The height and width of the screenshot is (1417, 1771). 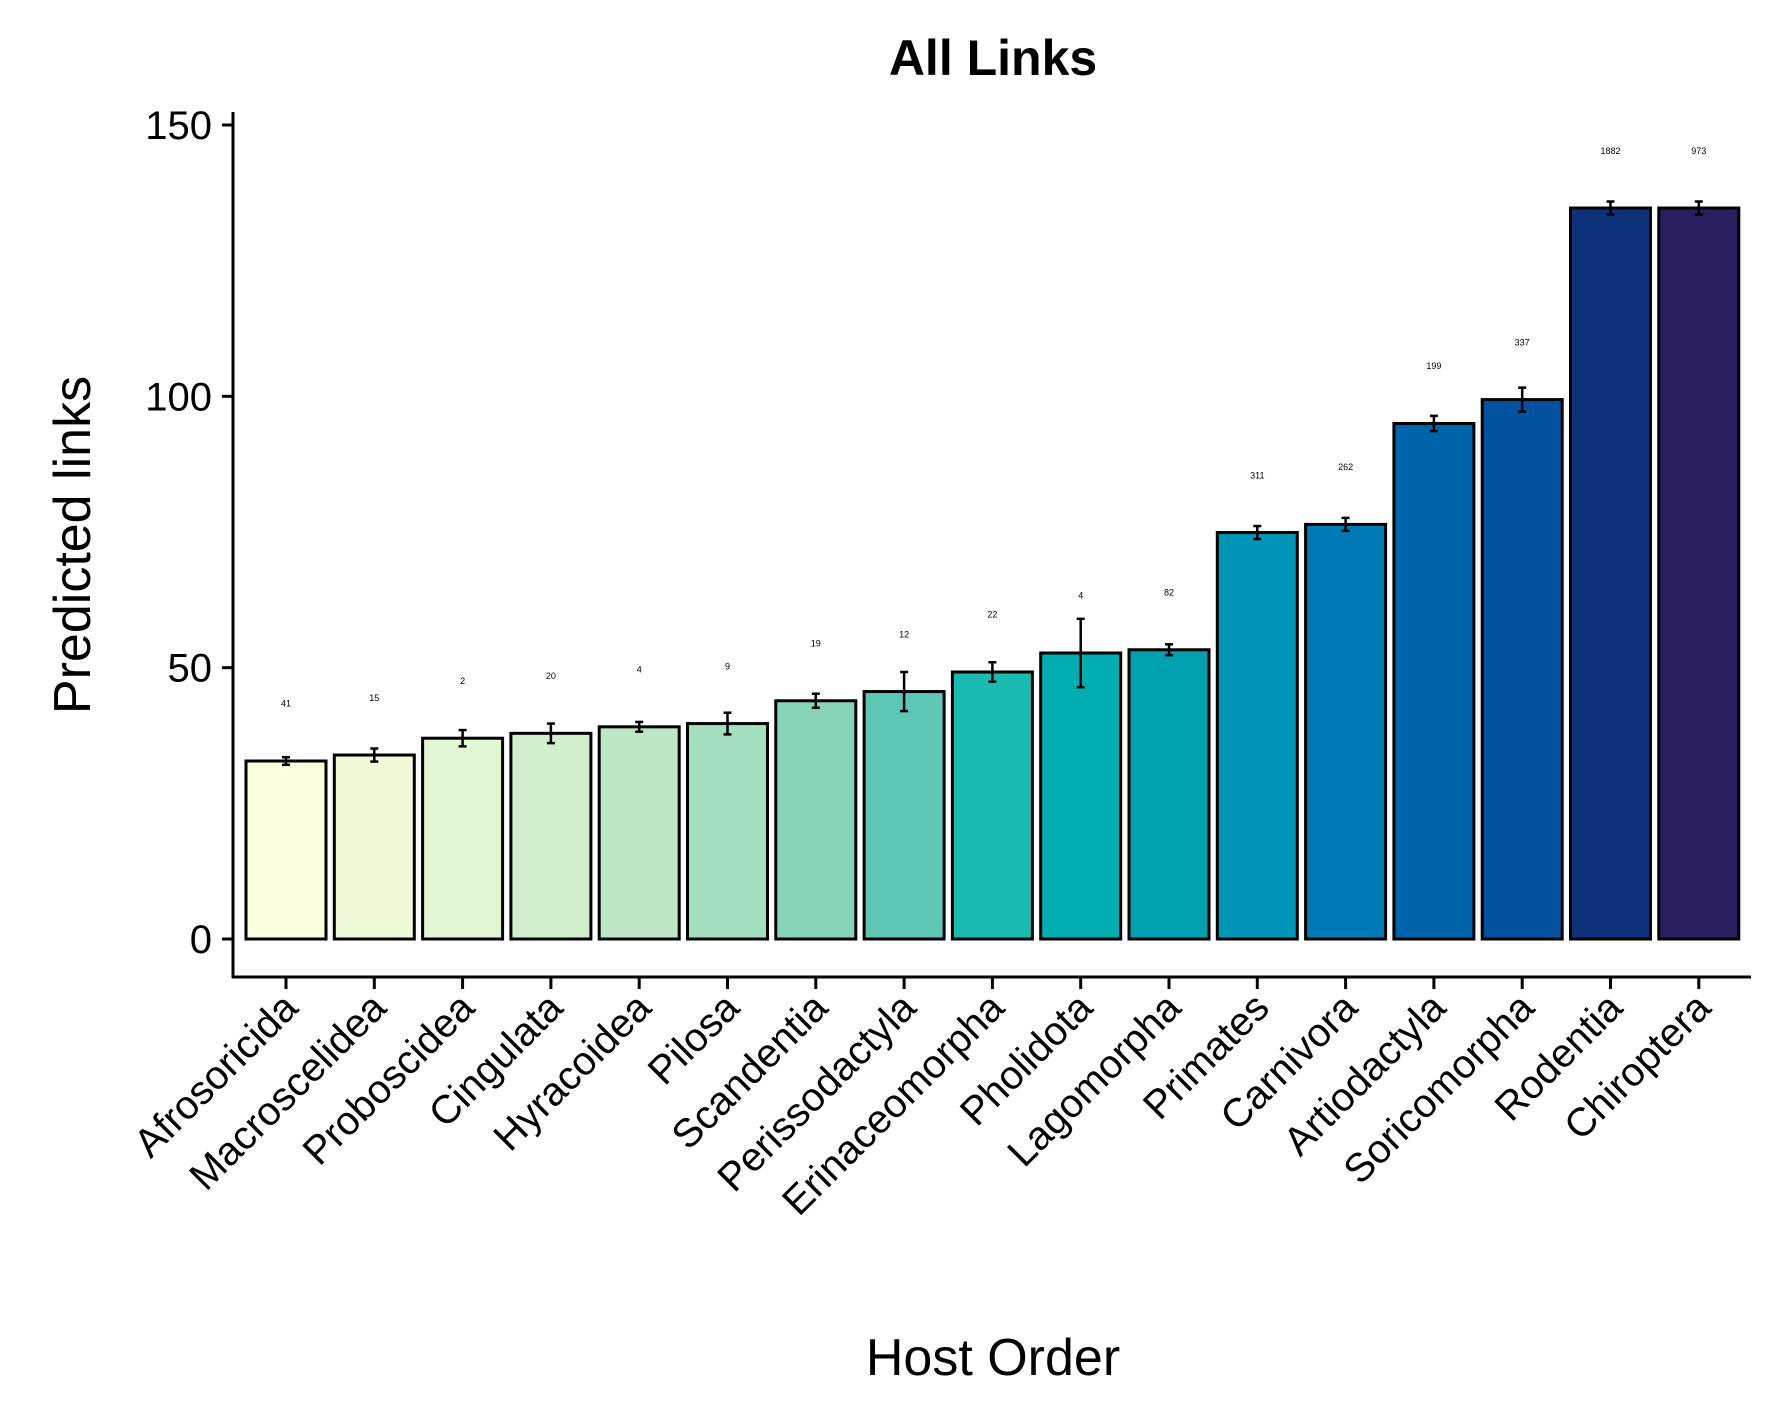 What do you see at coordinates (727, 666) in the screenshot?
I see `count-label: 9` at bounding box center [727, 666].